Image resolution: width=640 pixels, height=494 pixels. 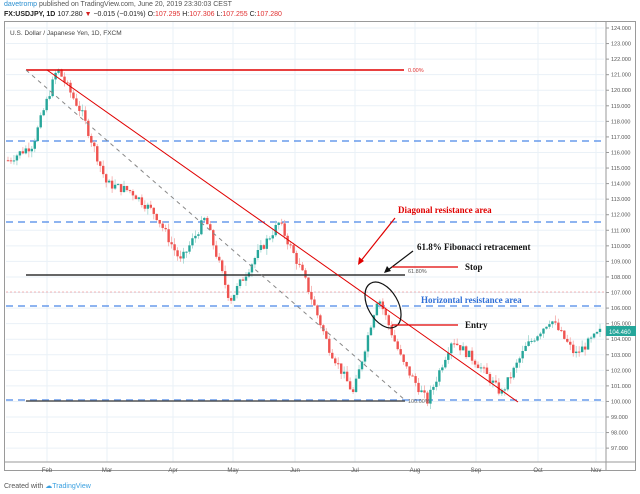 I want to click on fibonacci-label: 61.8% Fibonacci retracement, so click(x=474, y=247).